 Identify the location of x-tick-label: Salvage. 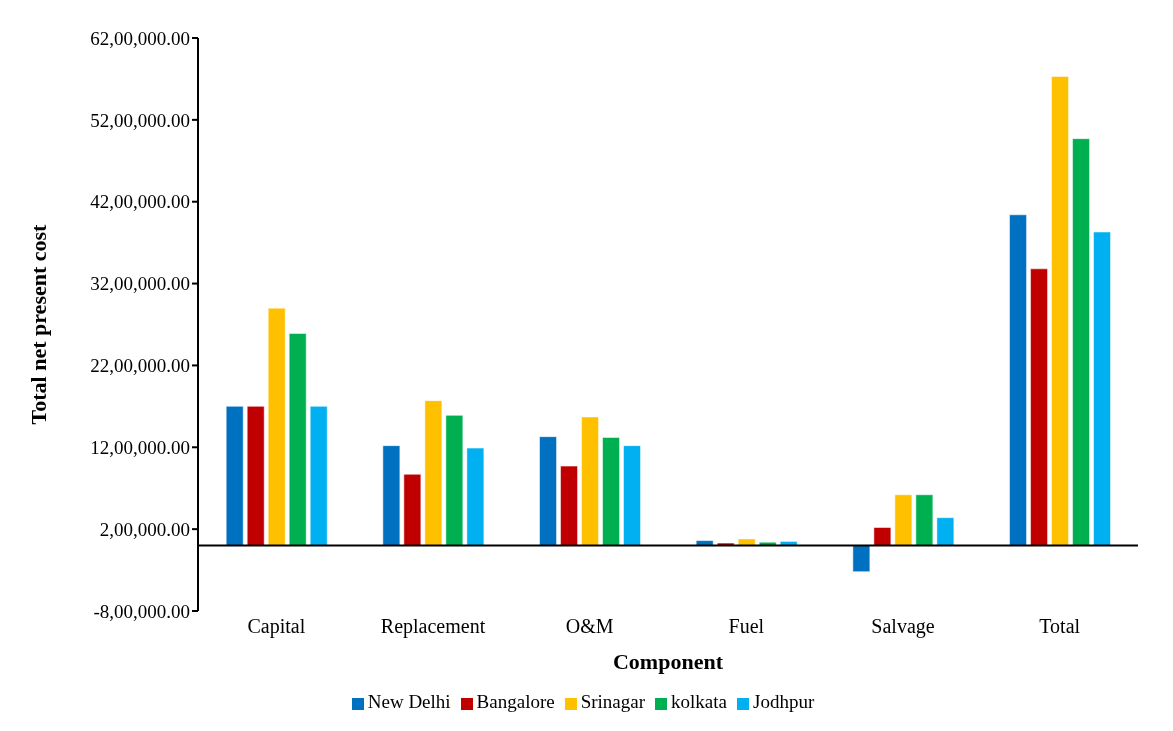
(903, 627).